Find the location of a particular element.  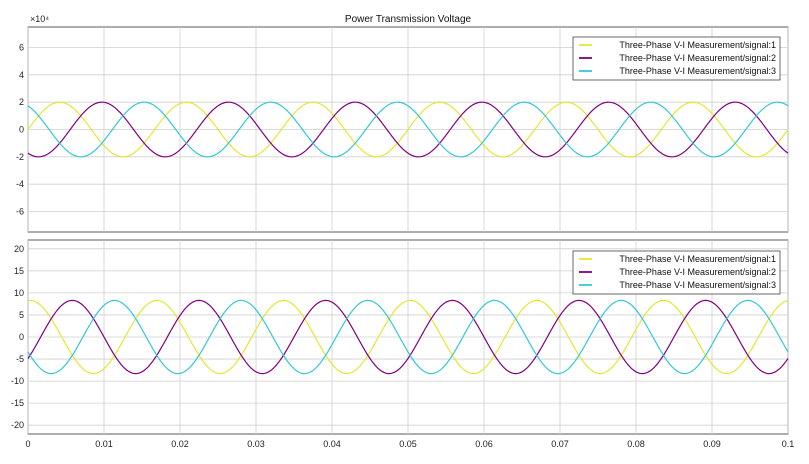

voltage-y-tick-label: -4 is located at coordinates (20, 184).